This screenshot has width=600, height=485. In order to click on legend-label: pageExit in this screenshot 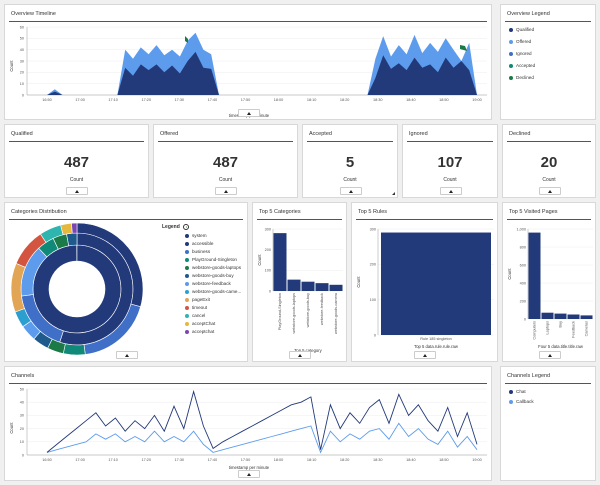, I will do `click(201, 299)`.